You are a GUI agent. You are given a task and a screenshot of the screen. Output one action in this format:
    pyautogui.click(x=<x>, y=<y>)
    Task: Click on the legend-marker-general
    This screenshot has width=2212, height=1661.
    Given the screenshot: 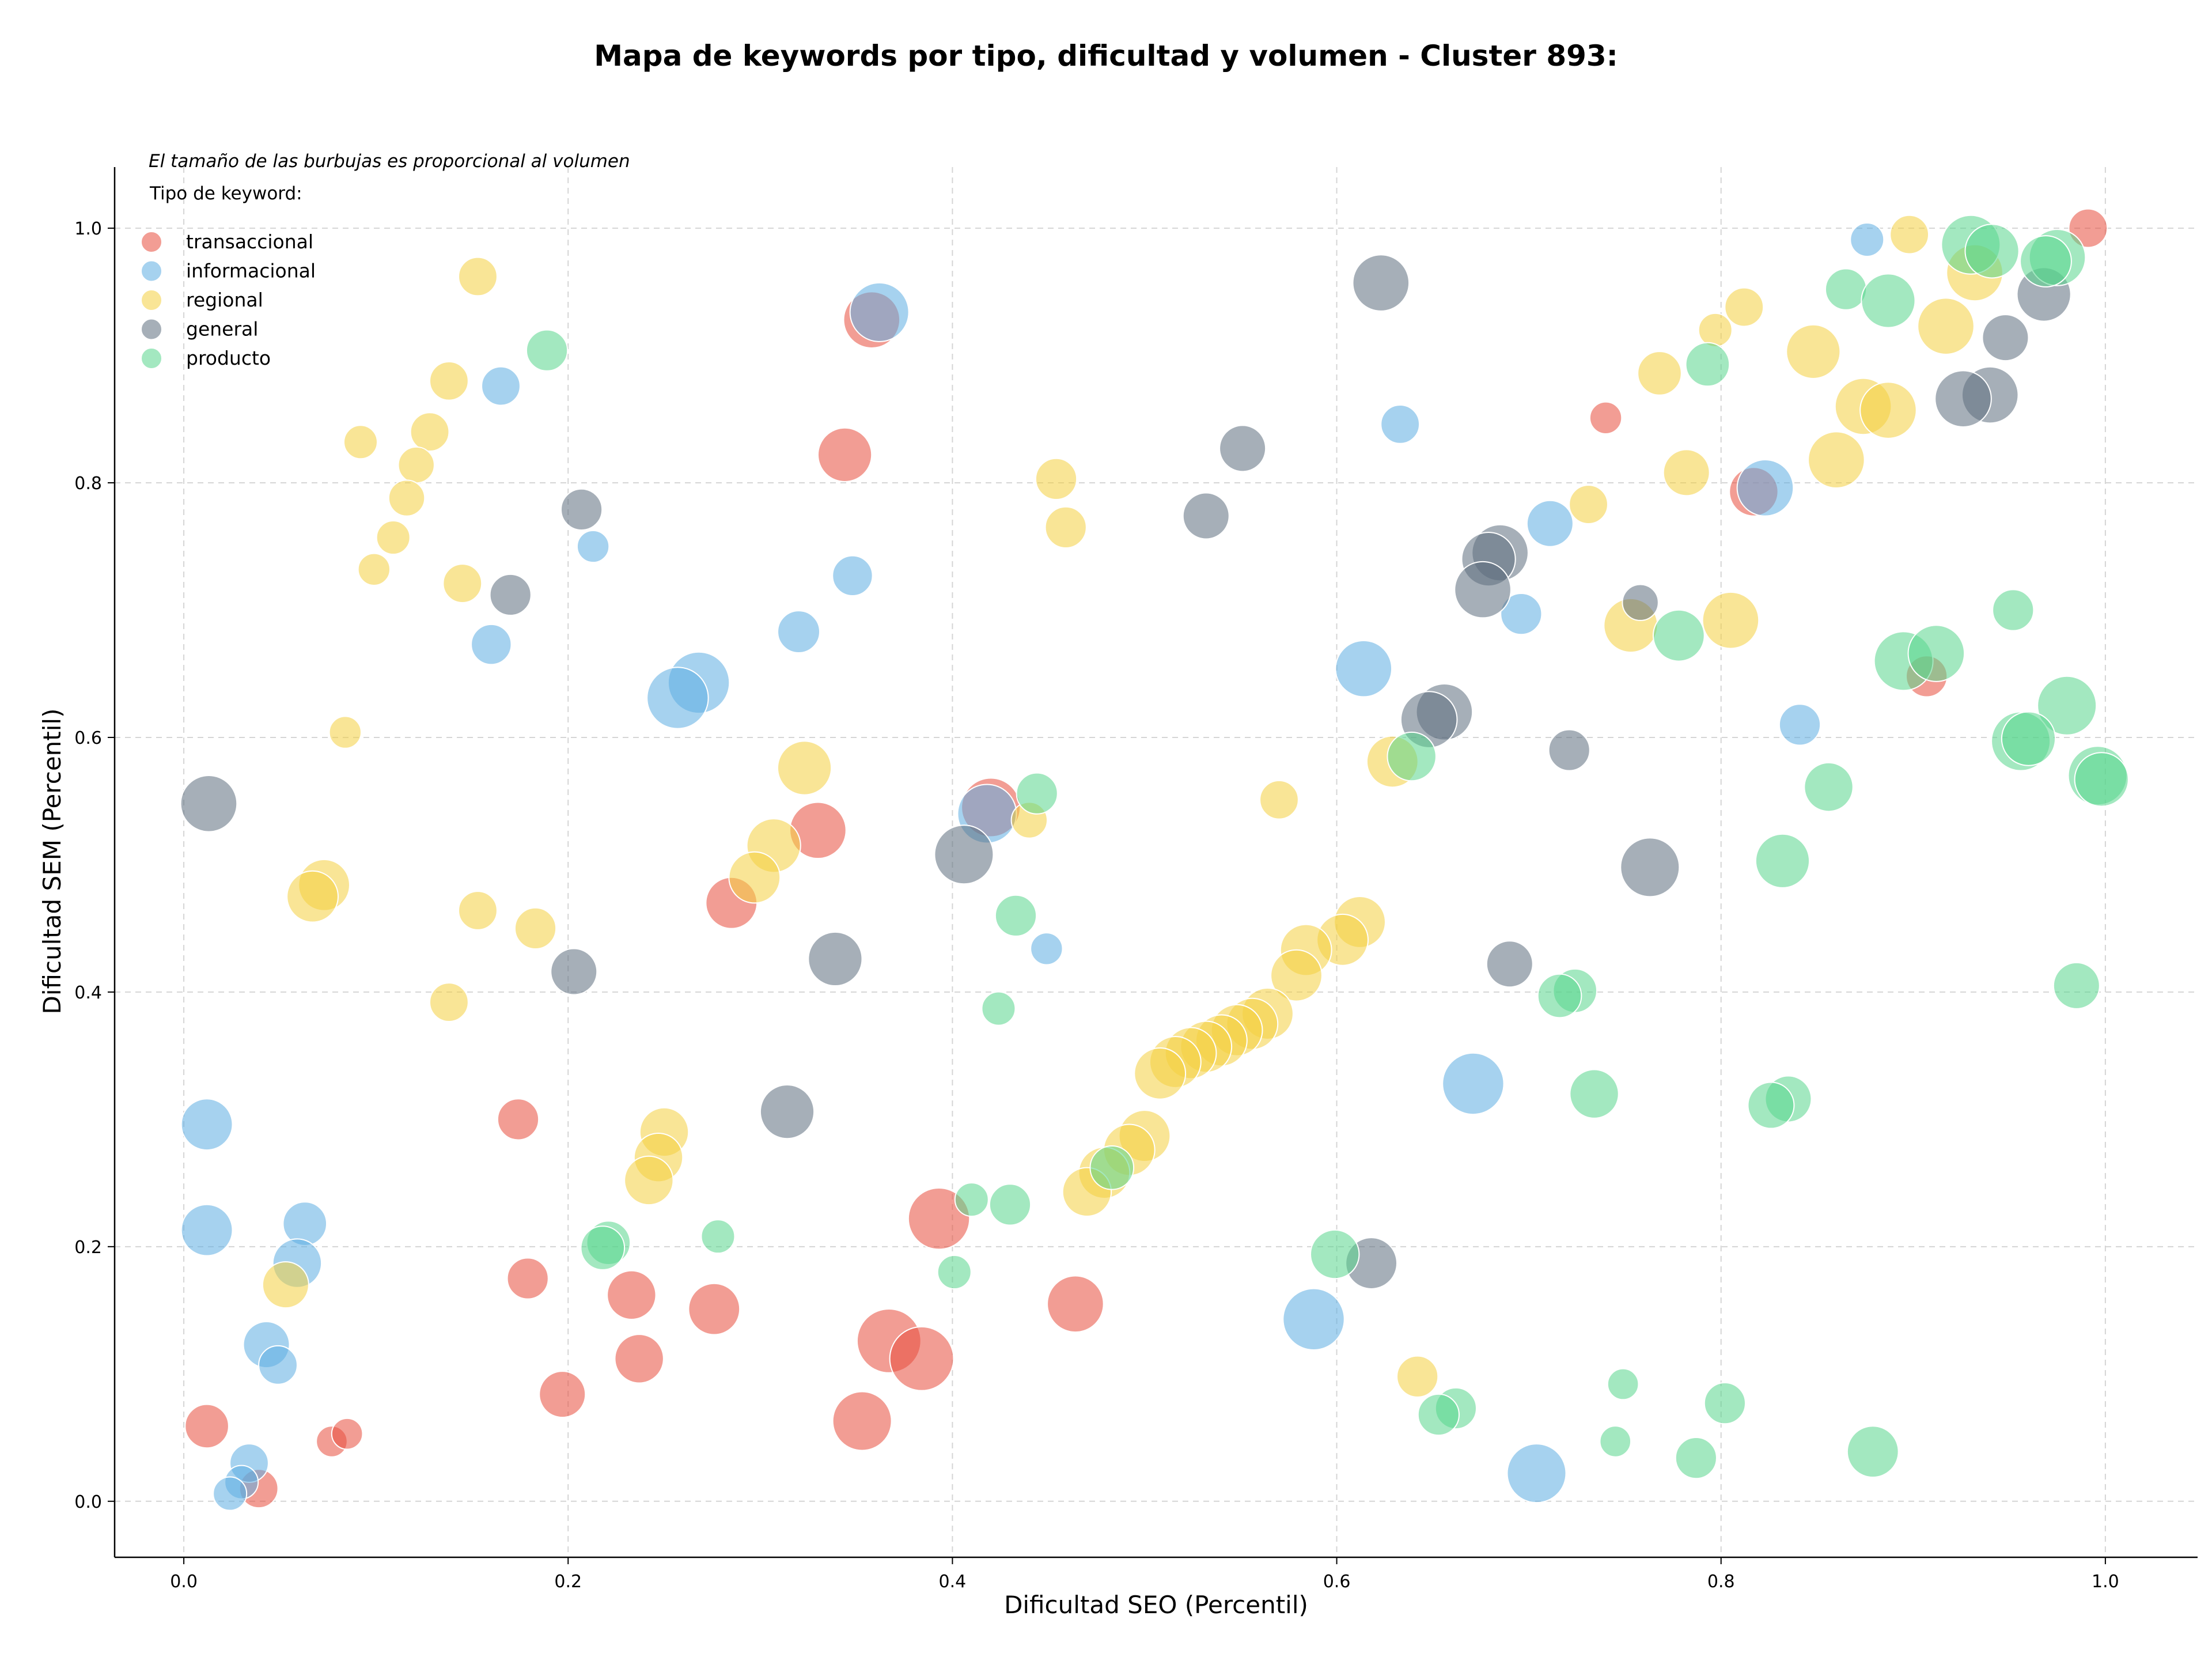 What is the action you would take?
    pyautogui.click(x=151, y=329)
    